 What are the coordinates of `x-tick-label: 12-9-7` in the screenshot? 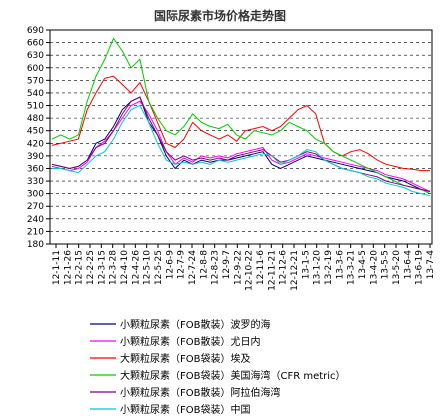 It's located at (227, 264).